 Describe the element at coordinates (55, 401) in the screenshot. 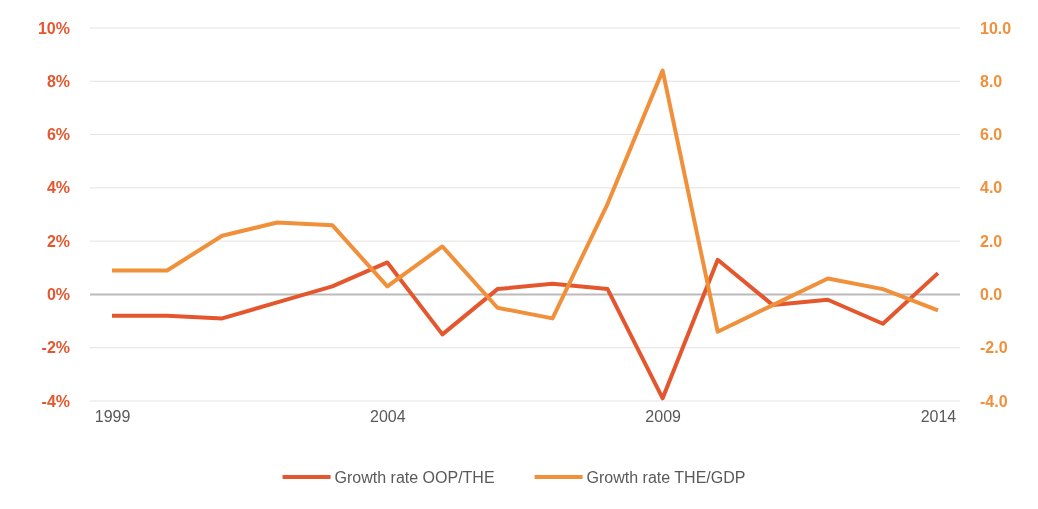

I see `y-tick-label: -4%` at that location.